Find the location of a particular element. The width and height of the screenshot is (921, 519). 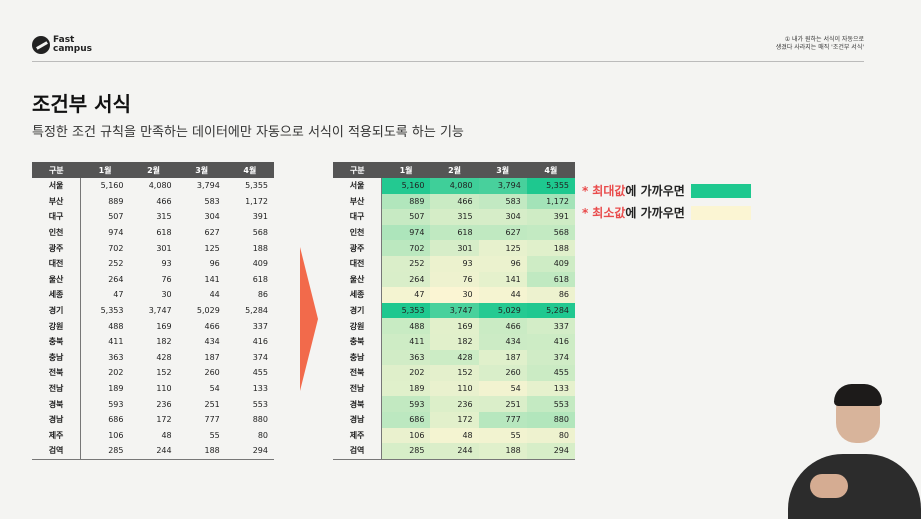

region-cell: 광주 is located at coordinates (358, 248).